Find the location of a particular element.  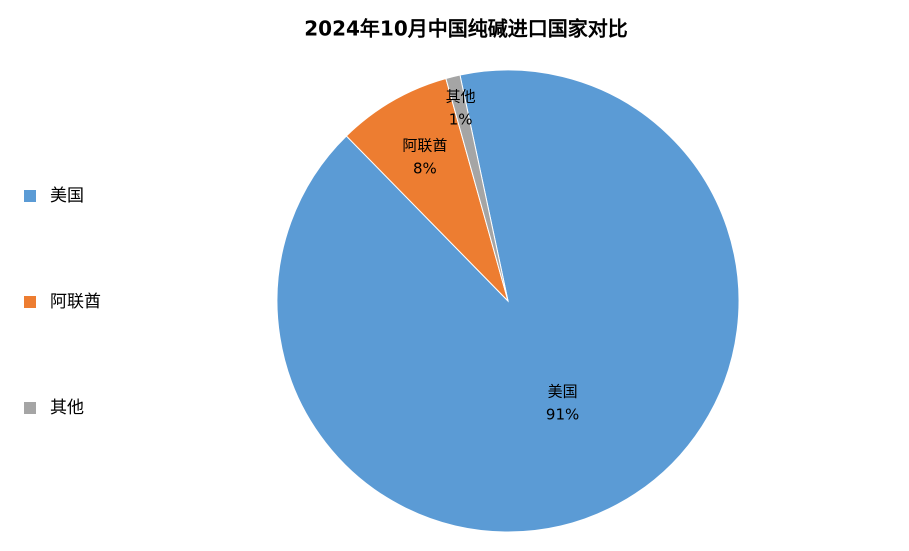

slice-label-name: 其他 is located at coordinates (461, 97).